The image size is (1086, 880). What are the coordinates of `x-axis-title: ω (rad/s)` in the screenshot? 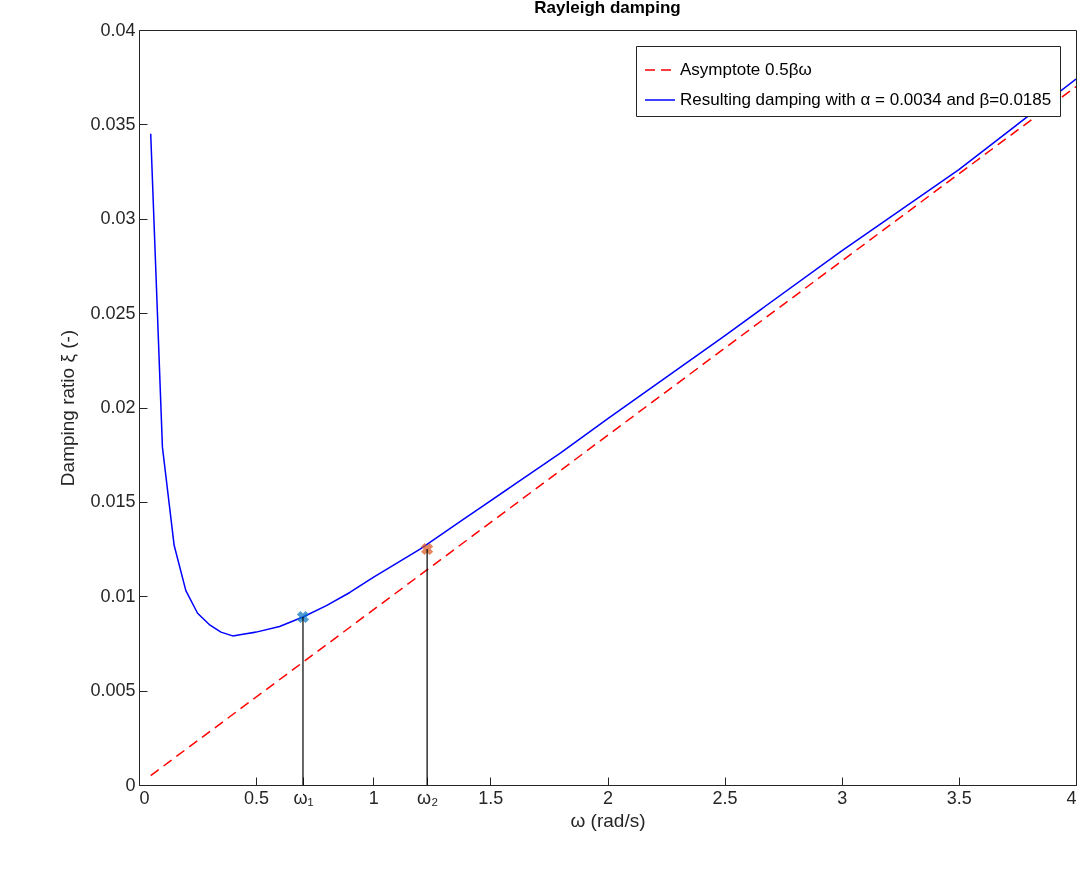 It's located at (608, 820).